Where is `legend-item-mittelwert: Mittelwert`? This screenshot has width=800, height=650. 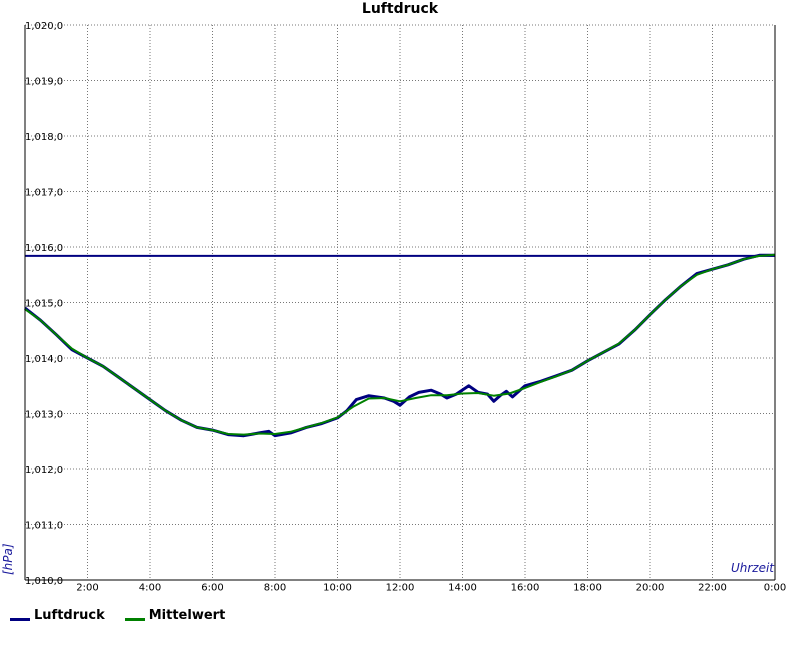
legend-item-mittelwert: Mittelwert is located at coordinates (175, 615).